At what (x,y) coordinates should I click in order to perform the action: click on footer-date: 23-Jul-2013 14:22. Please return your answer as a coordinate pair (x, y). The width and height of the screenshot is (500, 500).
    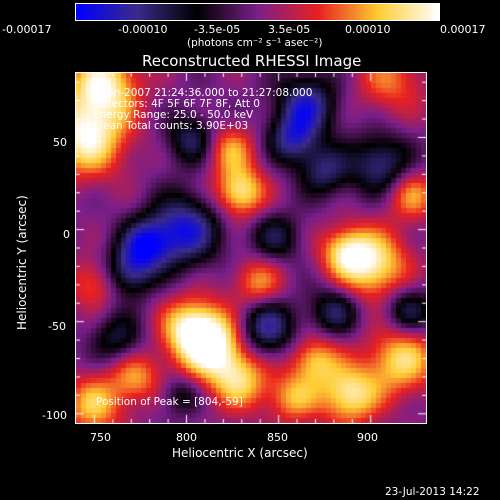
    Looking at the image, I should click on (432, 492).